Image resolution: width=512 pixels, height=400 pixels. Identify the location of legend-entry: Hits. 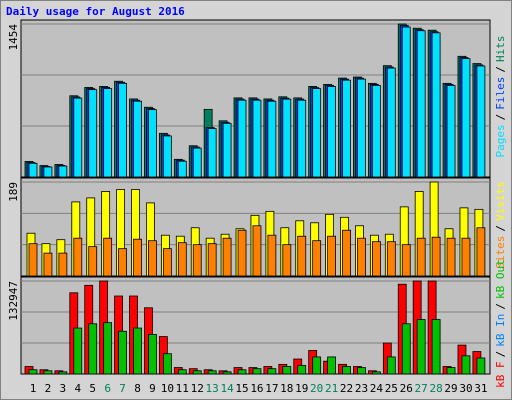
(500, 49).